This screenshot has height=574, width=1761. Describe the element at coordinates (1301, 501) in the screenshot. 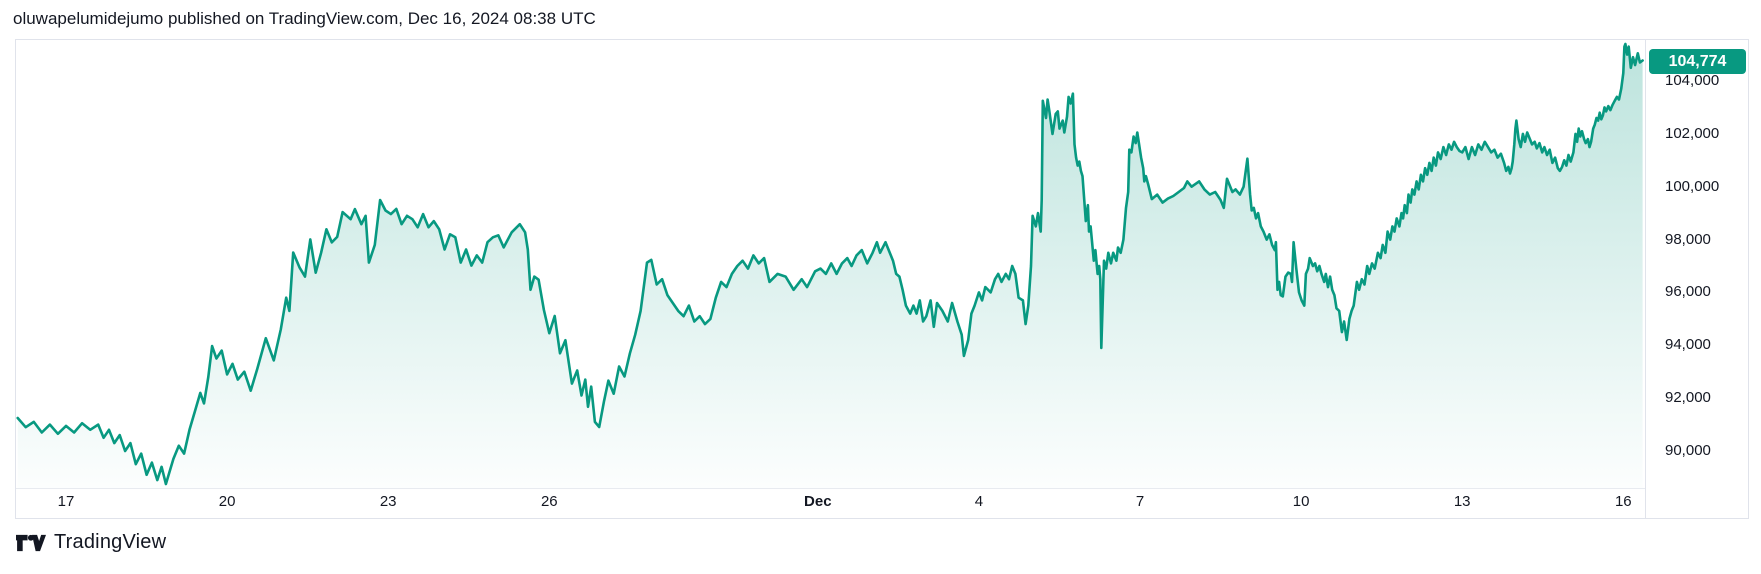

I see `time-tick-label: 10` at that location.